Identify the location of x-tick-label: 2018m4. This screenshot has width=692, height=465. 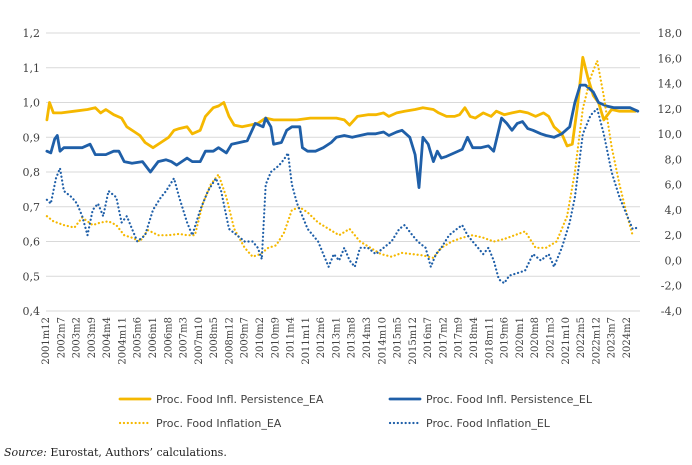
(474, 337).